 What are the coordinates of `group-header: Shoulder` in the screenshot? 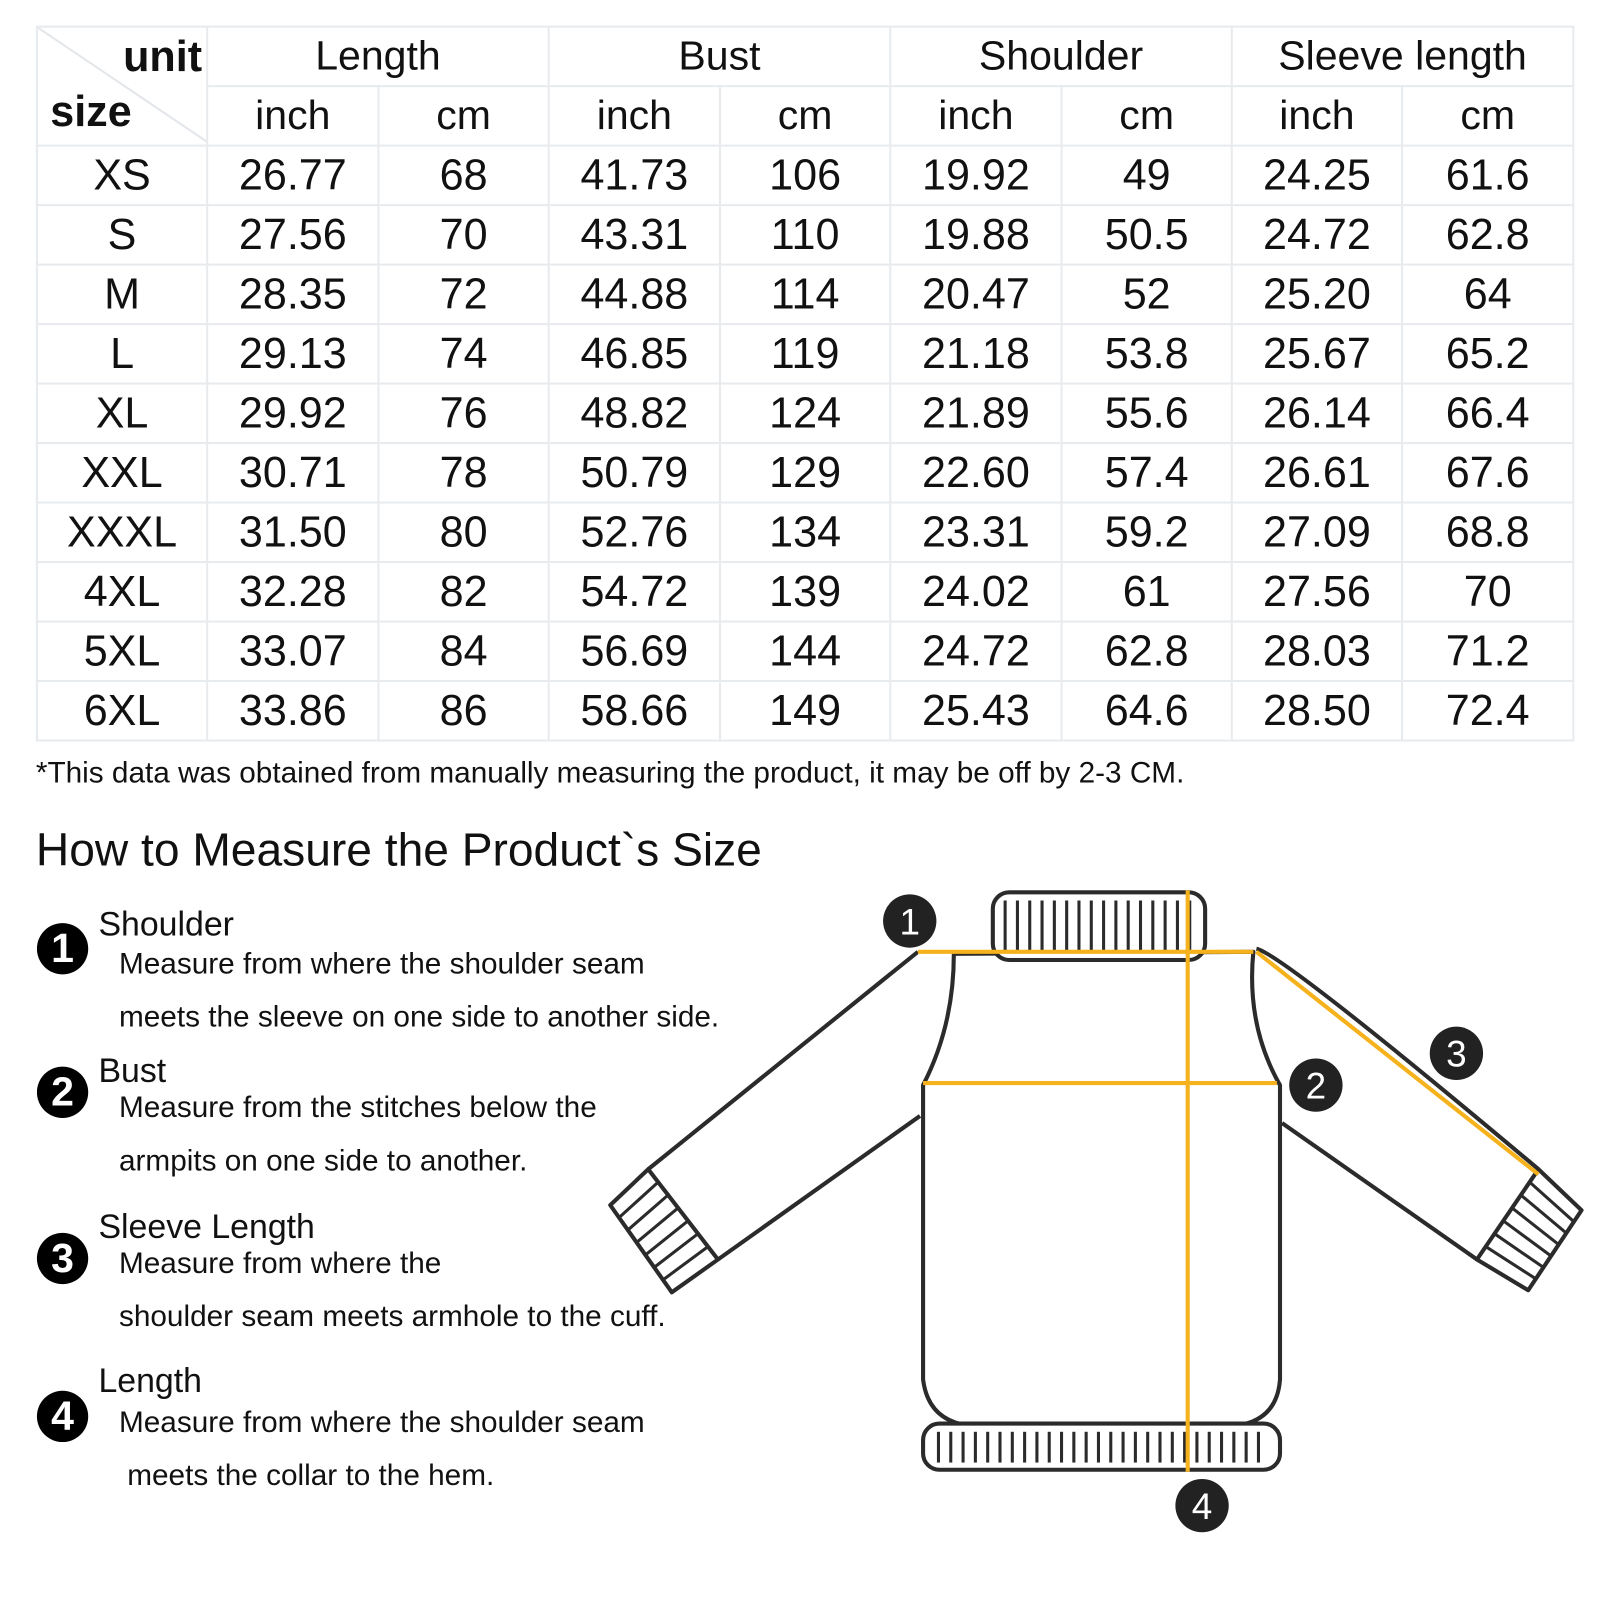 It's located at (1061, 56).